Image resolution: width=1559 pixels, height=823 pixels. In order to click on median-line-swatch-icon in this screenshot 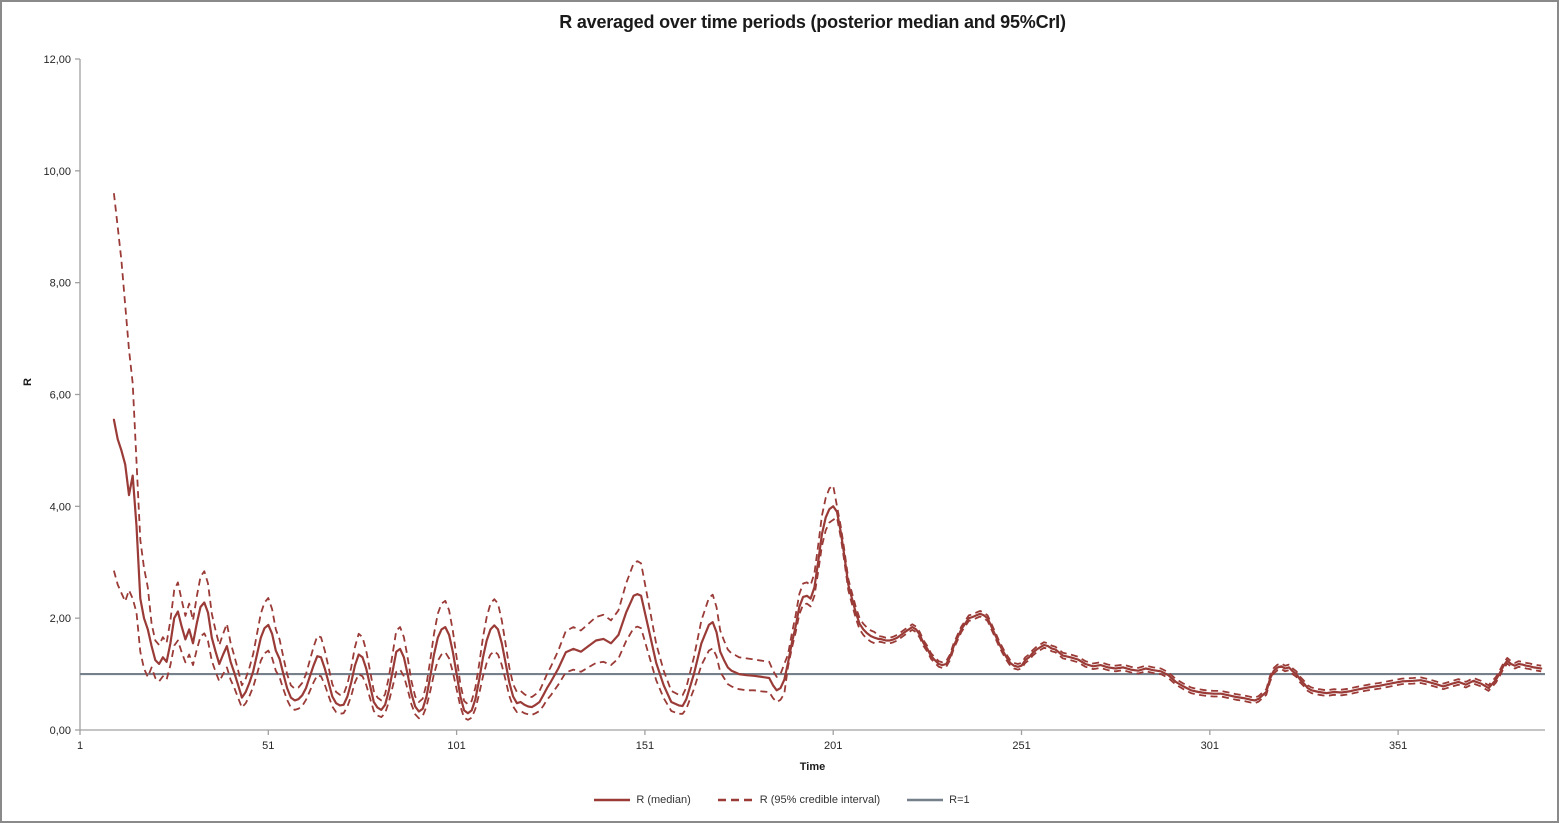, I will do `click(612, 800)`.